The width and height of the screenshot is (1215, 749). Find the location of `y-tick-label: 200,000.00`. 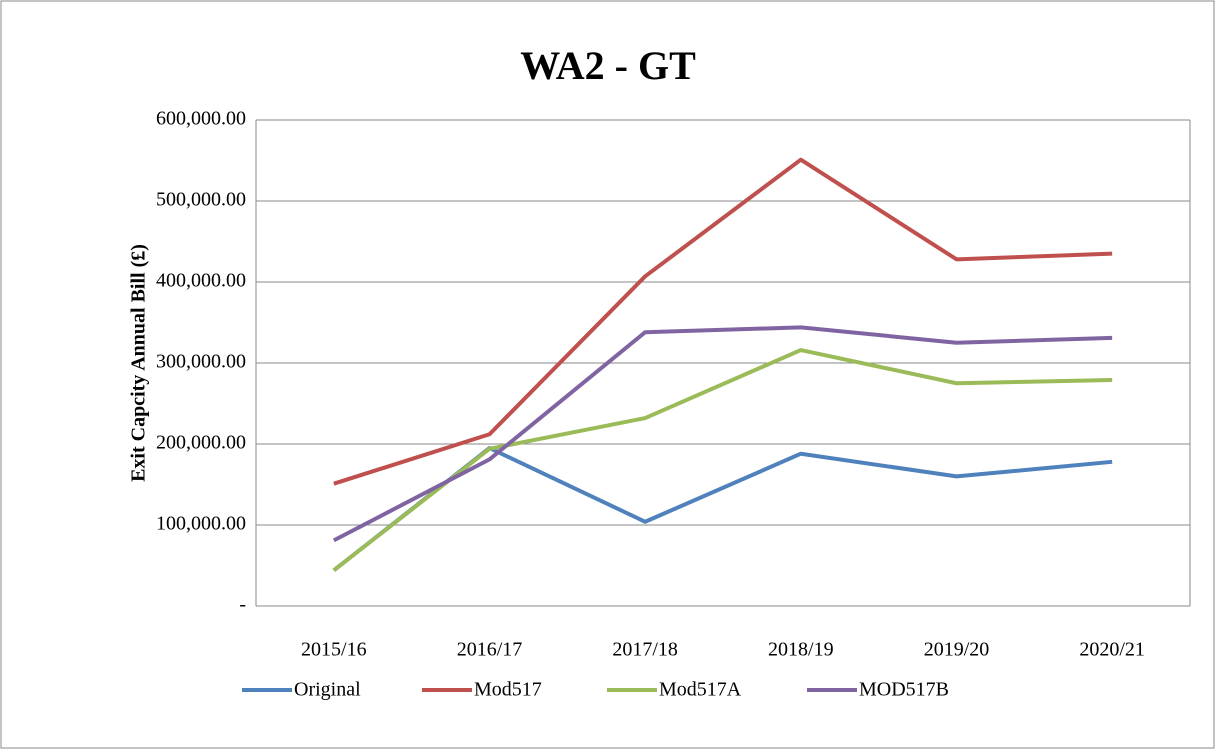

y-tick-label: 200,000.00 is located at coordinates (201, 443).